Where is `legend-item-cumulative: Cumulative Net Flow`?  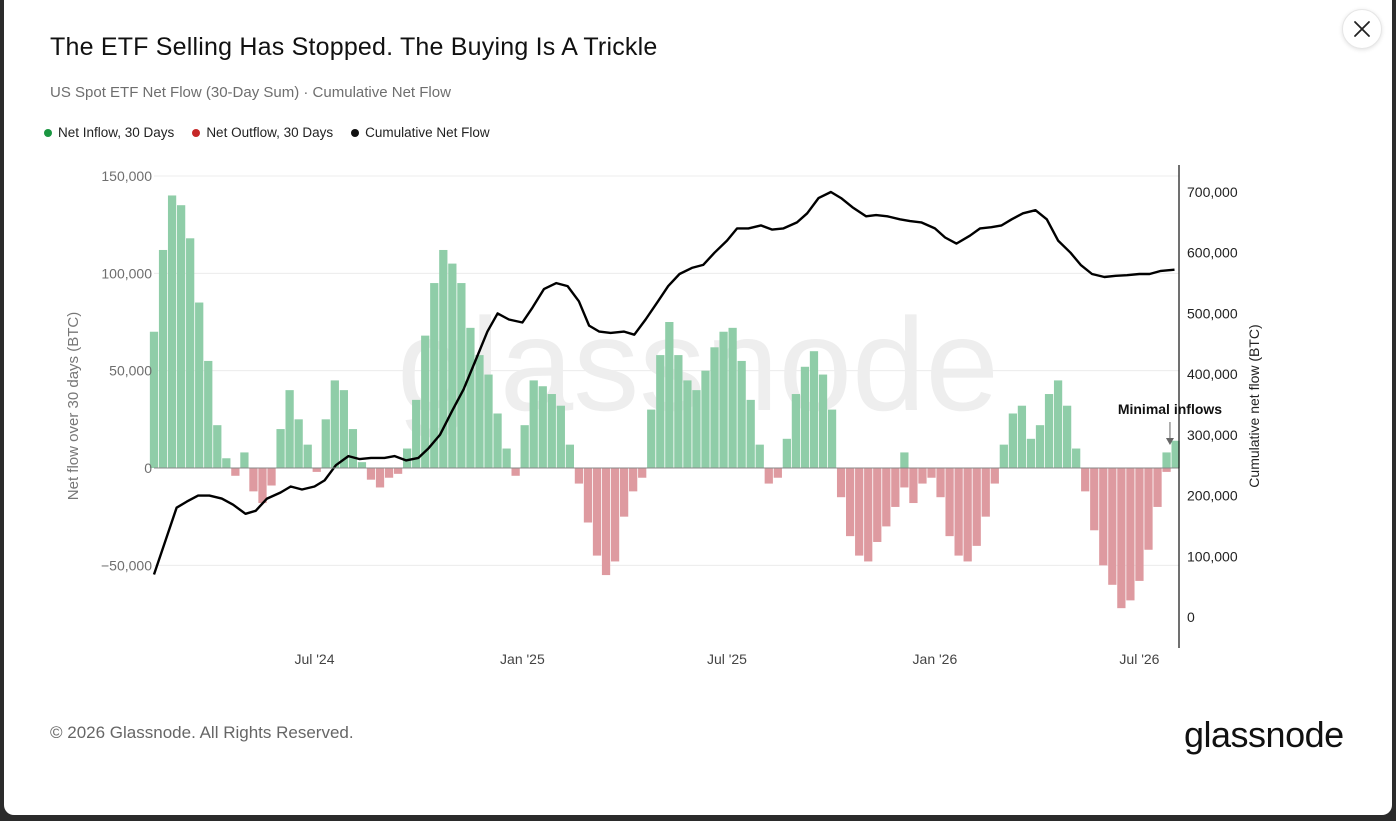 legend-item-cumulative: Cumulative Net Flow is located at coordinates (420, 132).